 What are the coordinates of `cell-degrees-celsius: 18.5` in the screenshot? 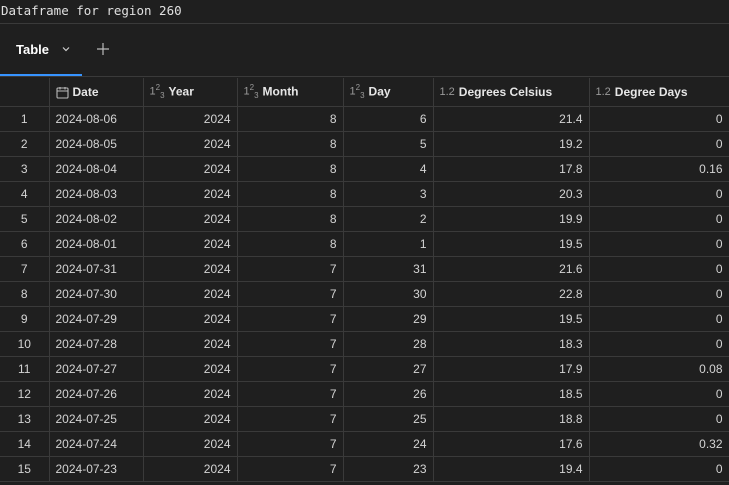 It's located at (511, 394).